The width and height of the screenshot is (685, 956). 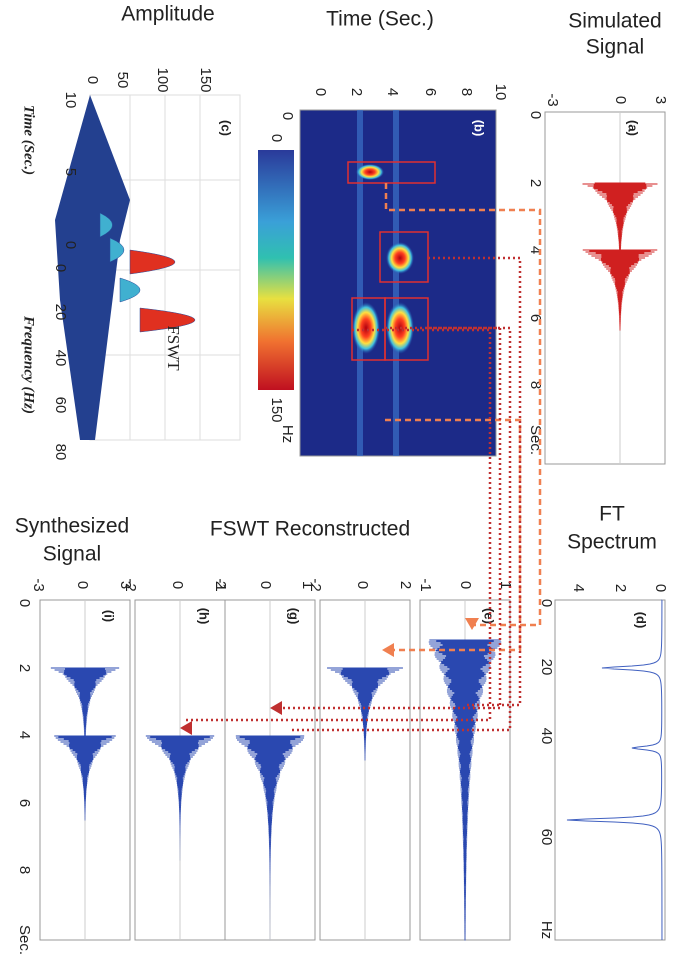 What do you see at coordinates (479, 128) in the screenshot?
I see `plot-label: (b)` at bounding box center [479, 128].